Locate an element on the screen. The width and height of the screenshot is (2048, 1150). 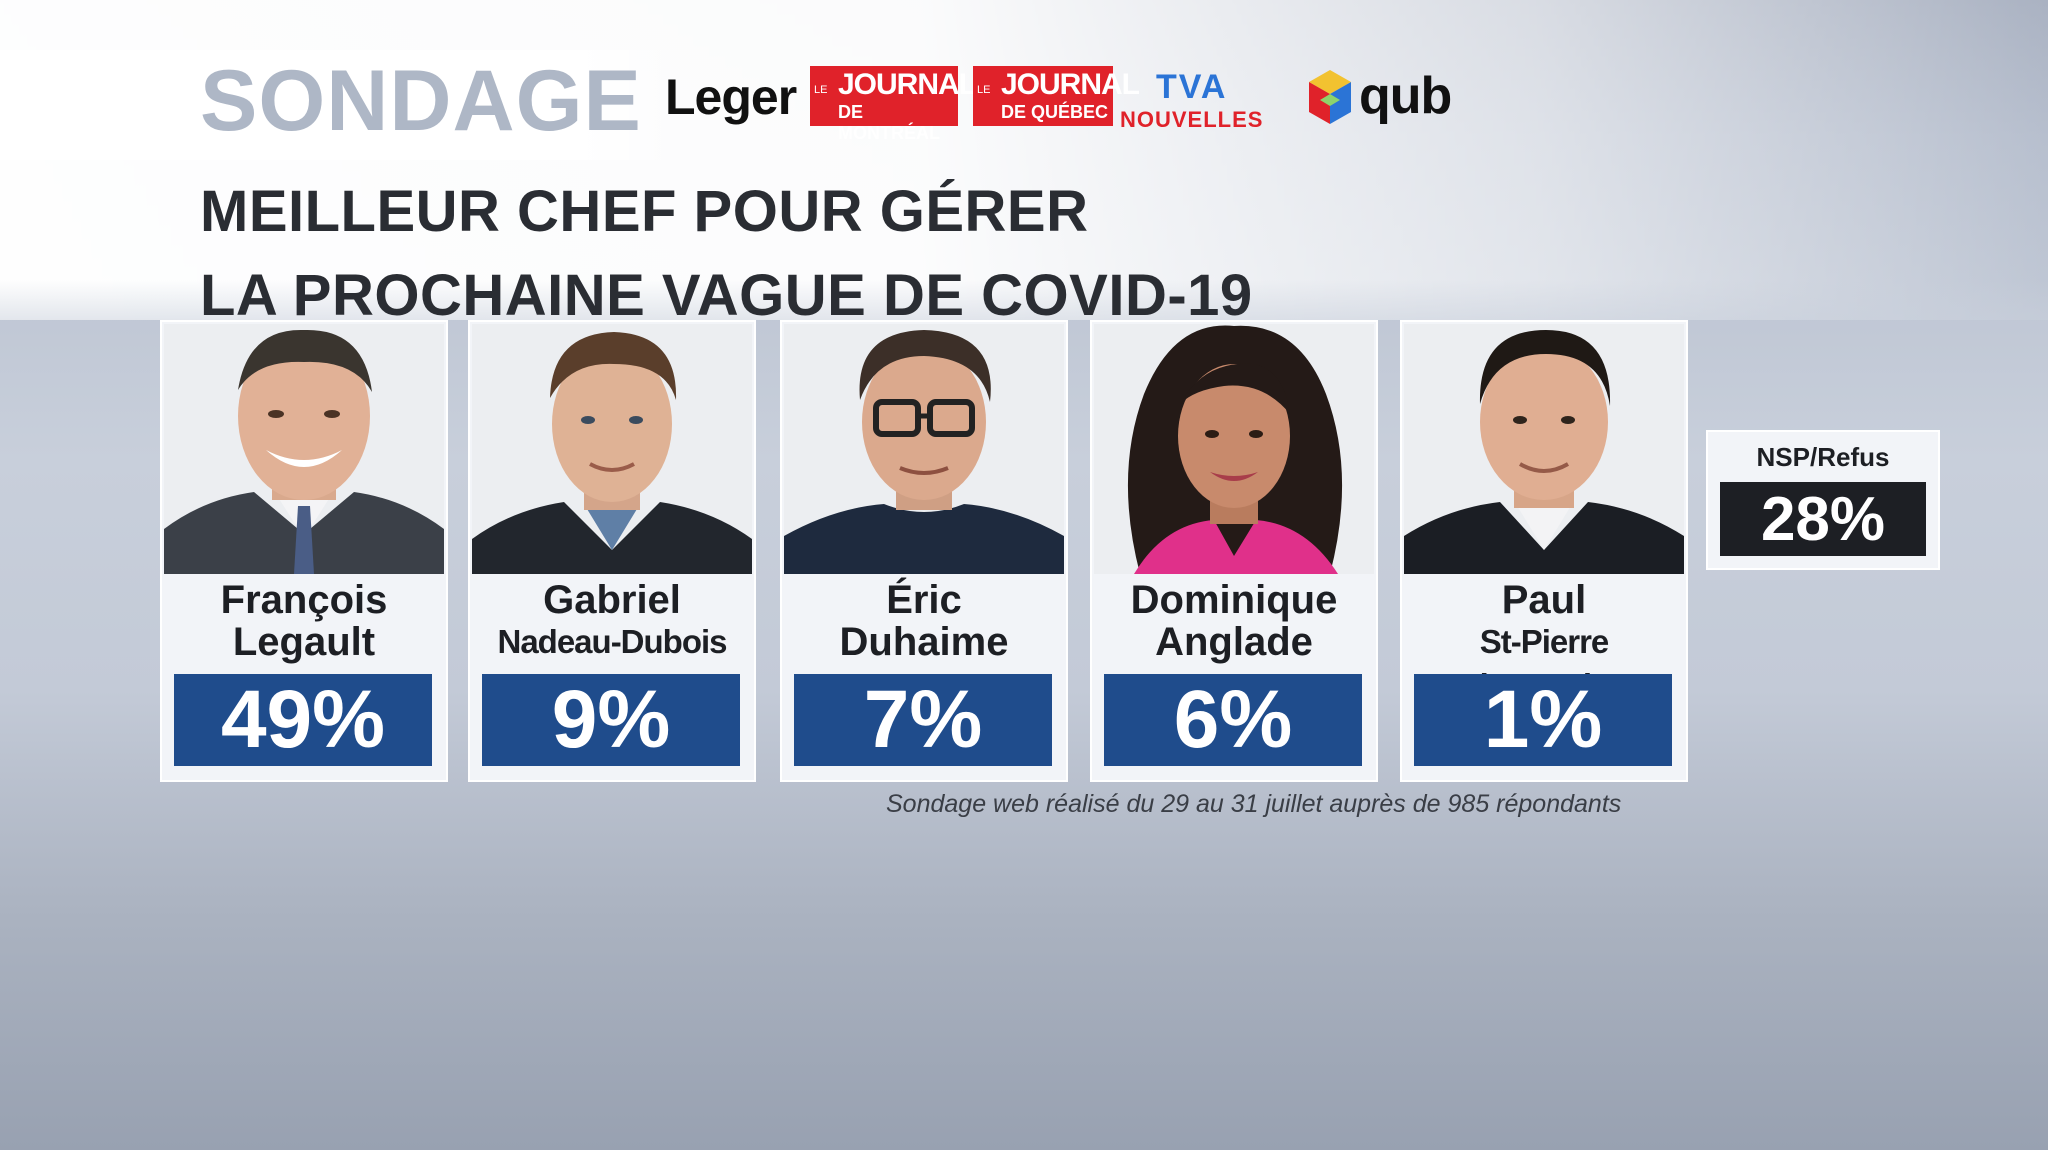
candidate-card-nadeau-dubois: Gabriel Nadeau-Dubois 9% is located at coordinates (612, 551).